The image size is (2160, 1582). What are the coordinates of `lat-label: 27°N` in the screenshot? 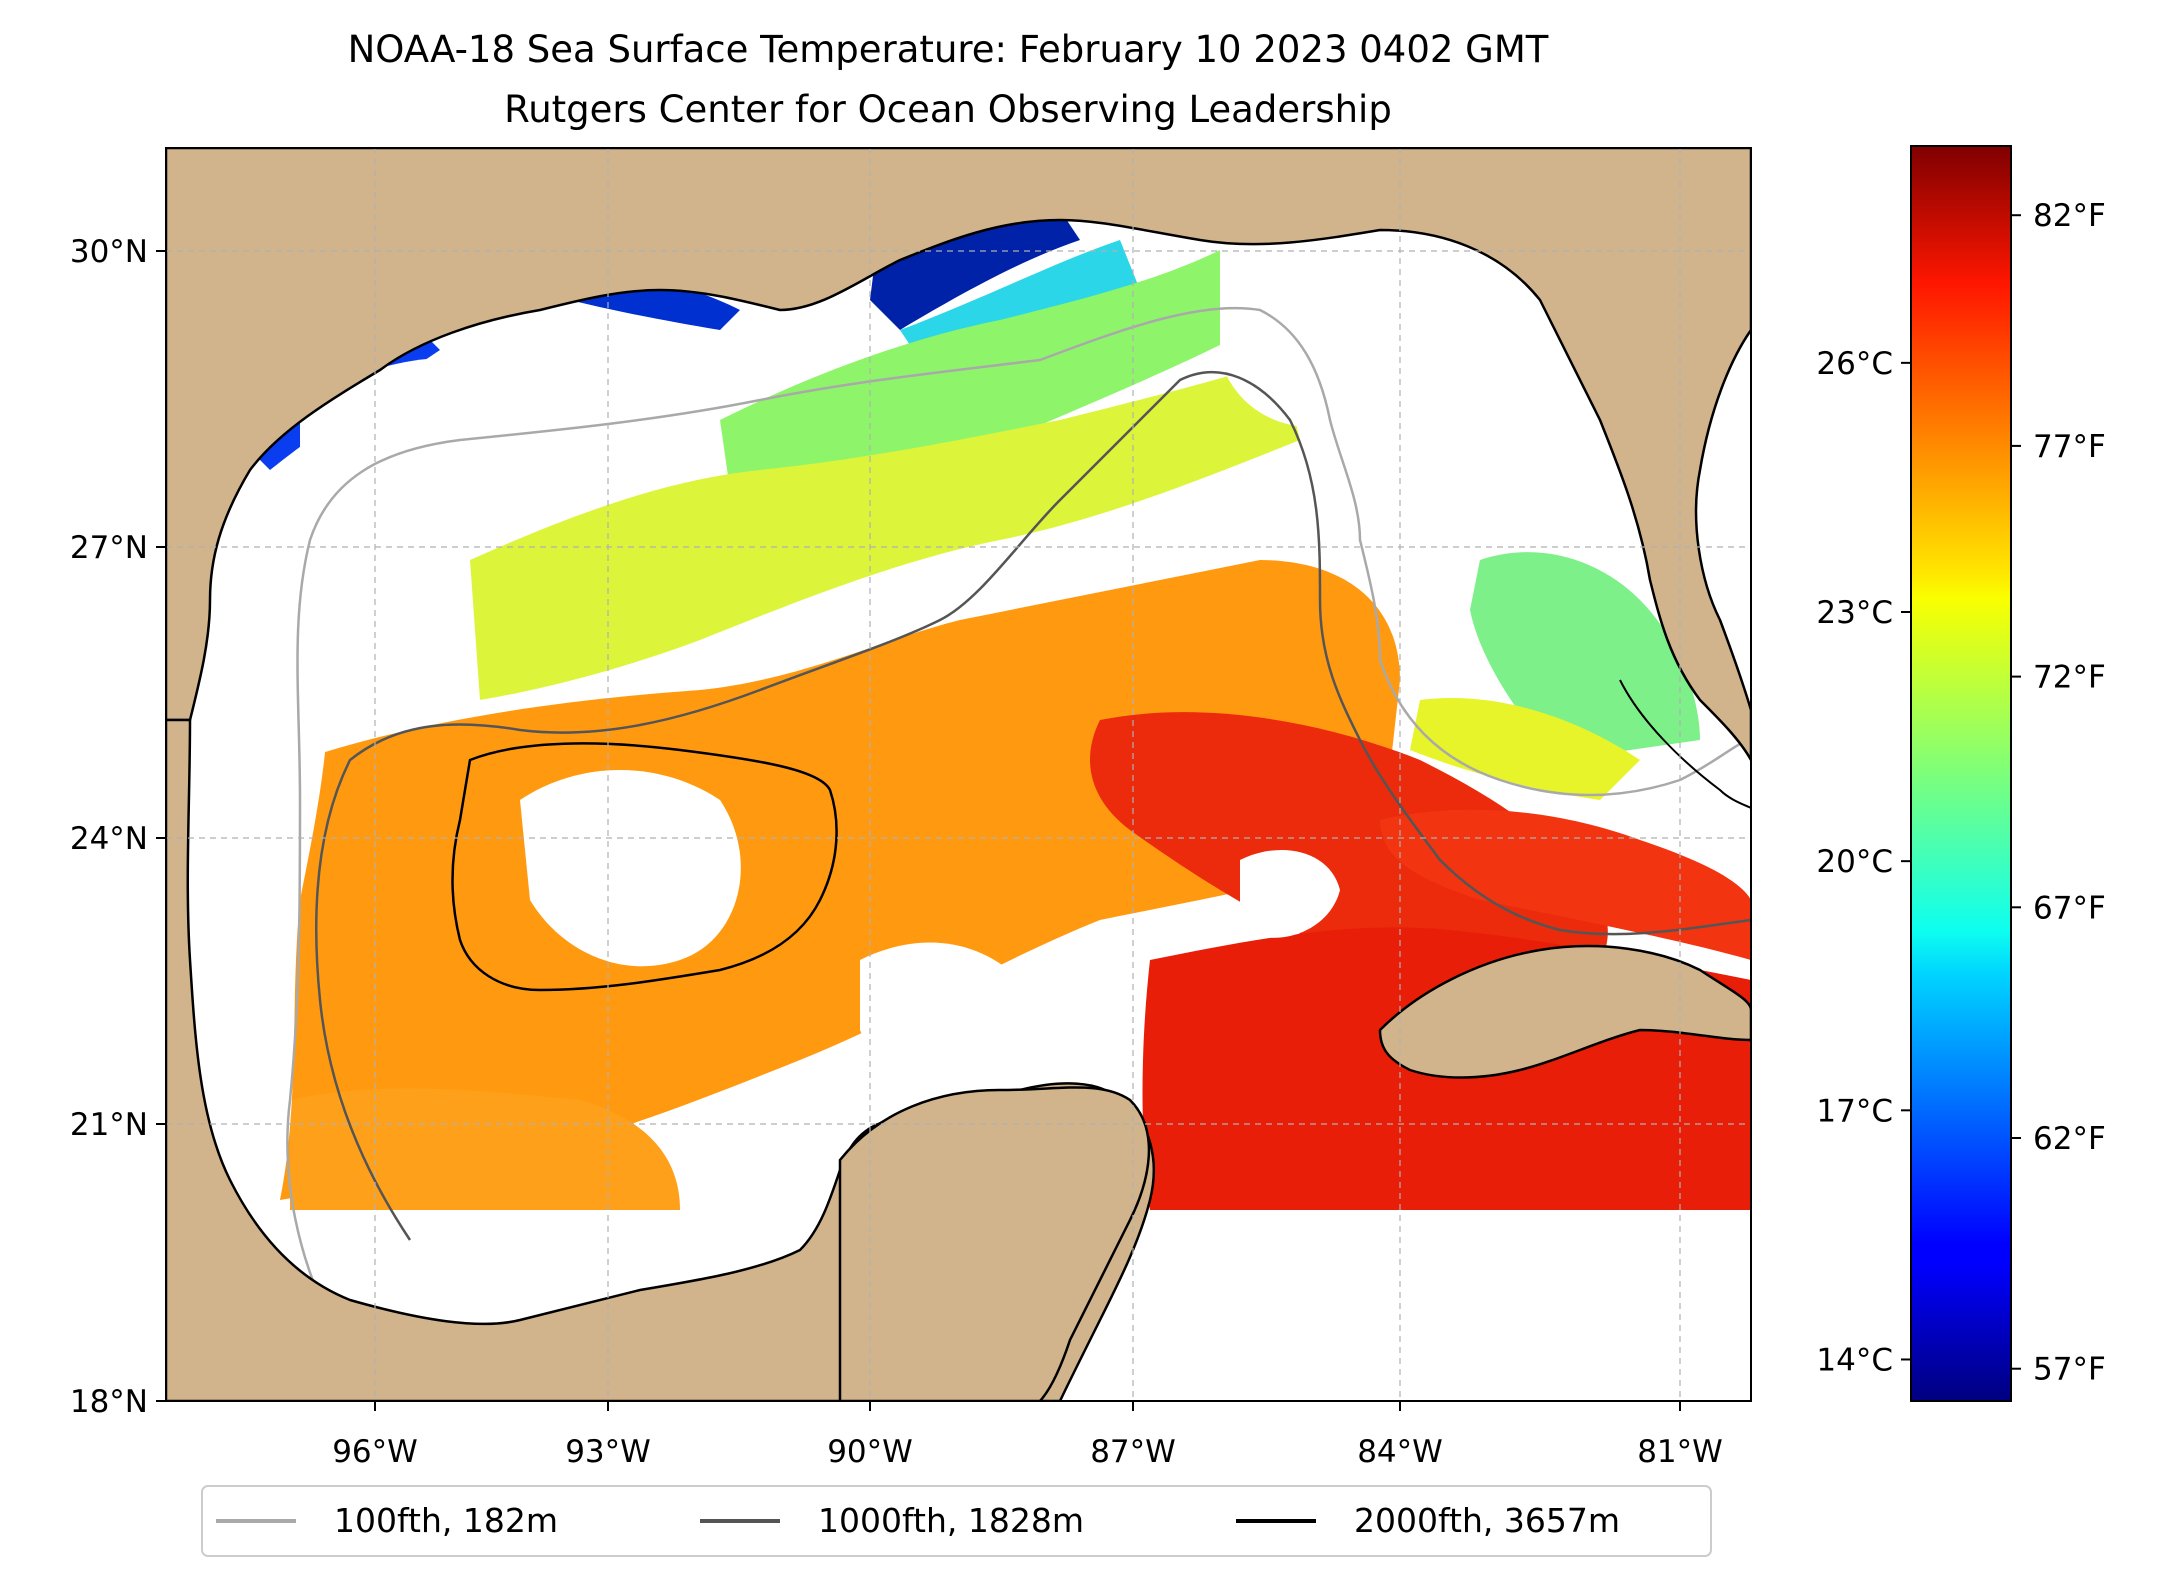 It's located at (109, 548).